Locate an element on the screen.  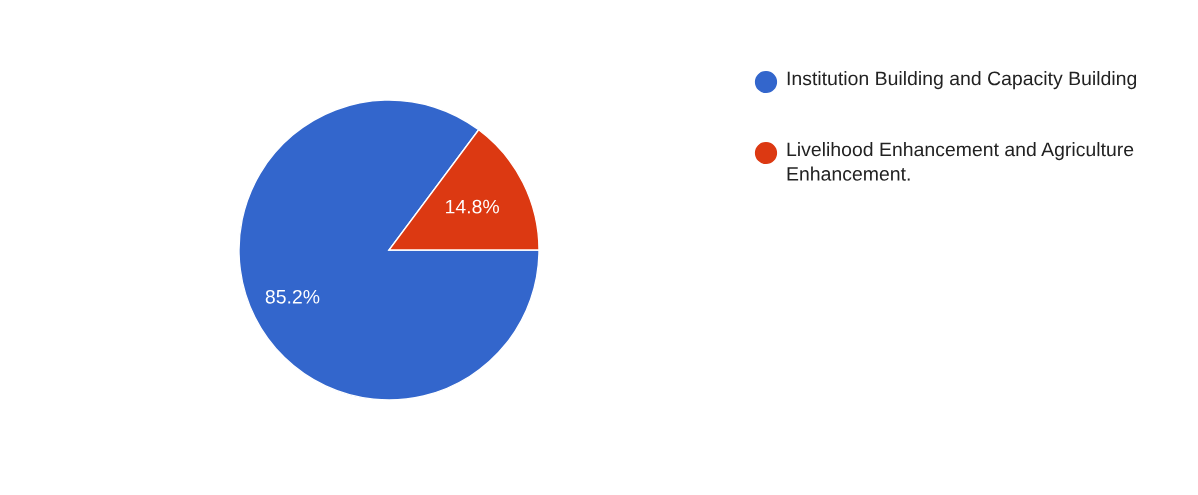
data-label: 85.2% is located at coordinates (292, 296).